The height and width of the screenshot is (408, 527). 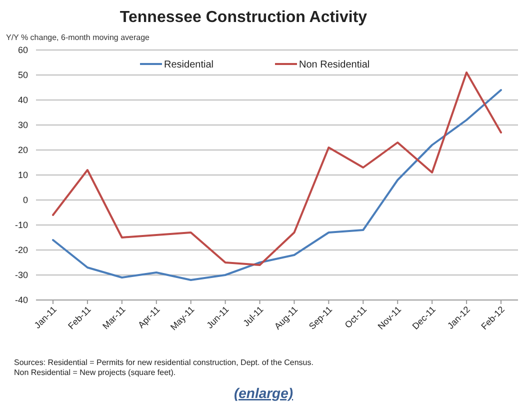 What do you see at coordinates (23, 125) in the screenshot?
I see `y-tick-label: 30` at bounding box center [23, 125].